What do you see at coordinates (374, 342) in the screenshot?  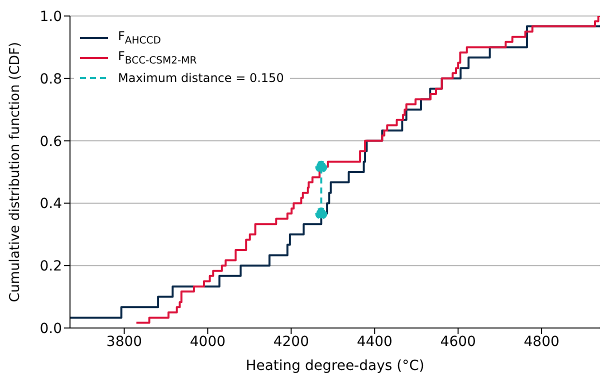 I see `x-tick-label: 4400` at bounding box center [374, 342].